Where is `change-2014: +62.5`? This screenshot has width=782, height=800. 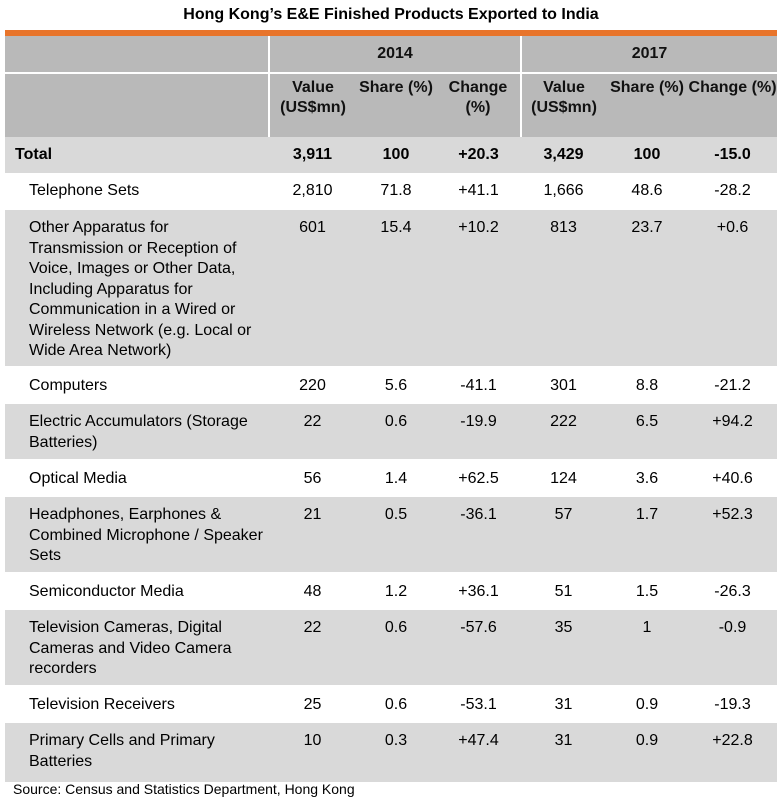 change-2014: +62.5 is located at coordinates (478, 477).